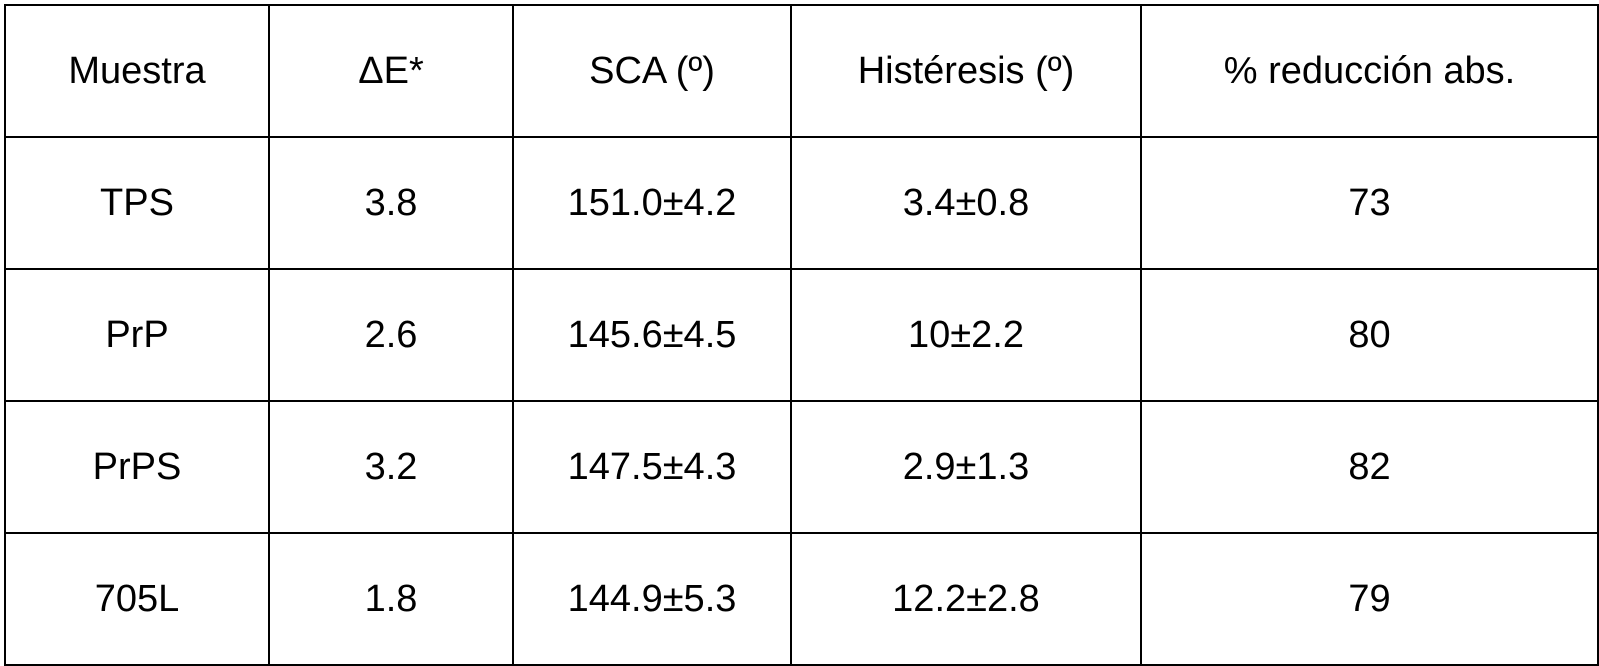  What do you see at coordinates (137, 71) in the screenshot?
I see `header-muestra: Muestra` at bounding box center [137, 71].